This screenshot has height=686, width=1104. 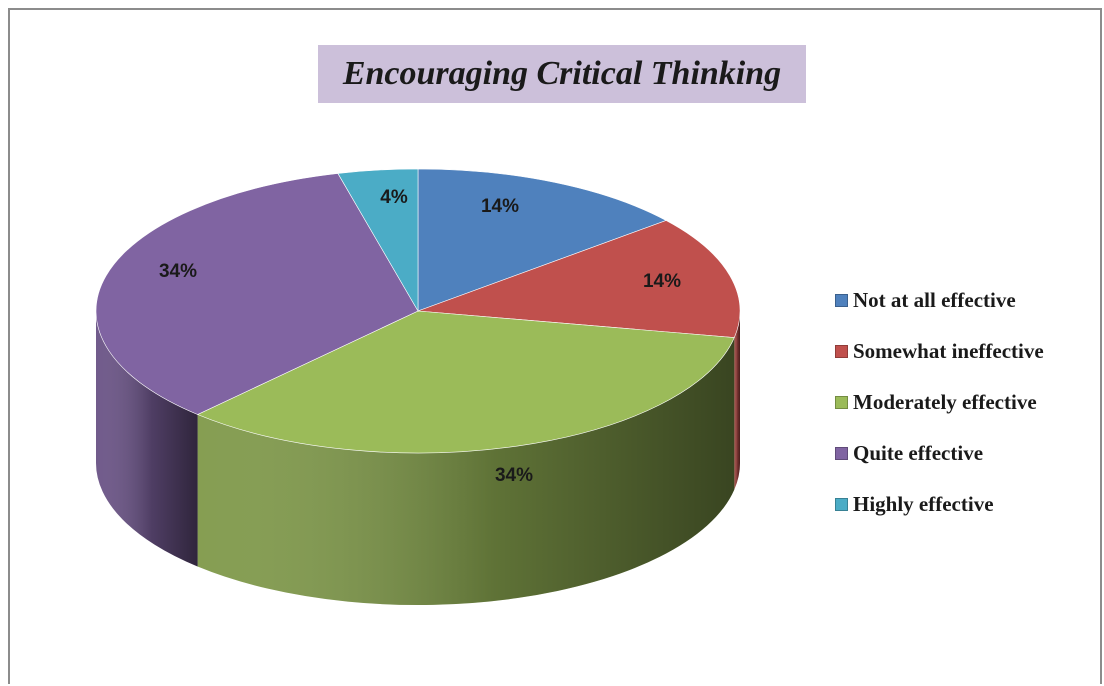 I want to click on data-label-highly-effective: 4%, so click(x=394, y=197).